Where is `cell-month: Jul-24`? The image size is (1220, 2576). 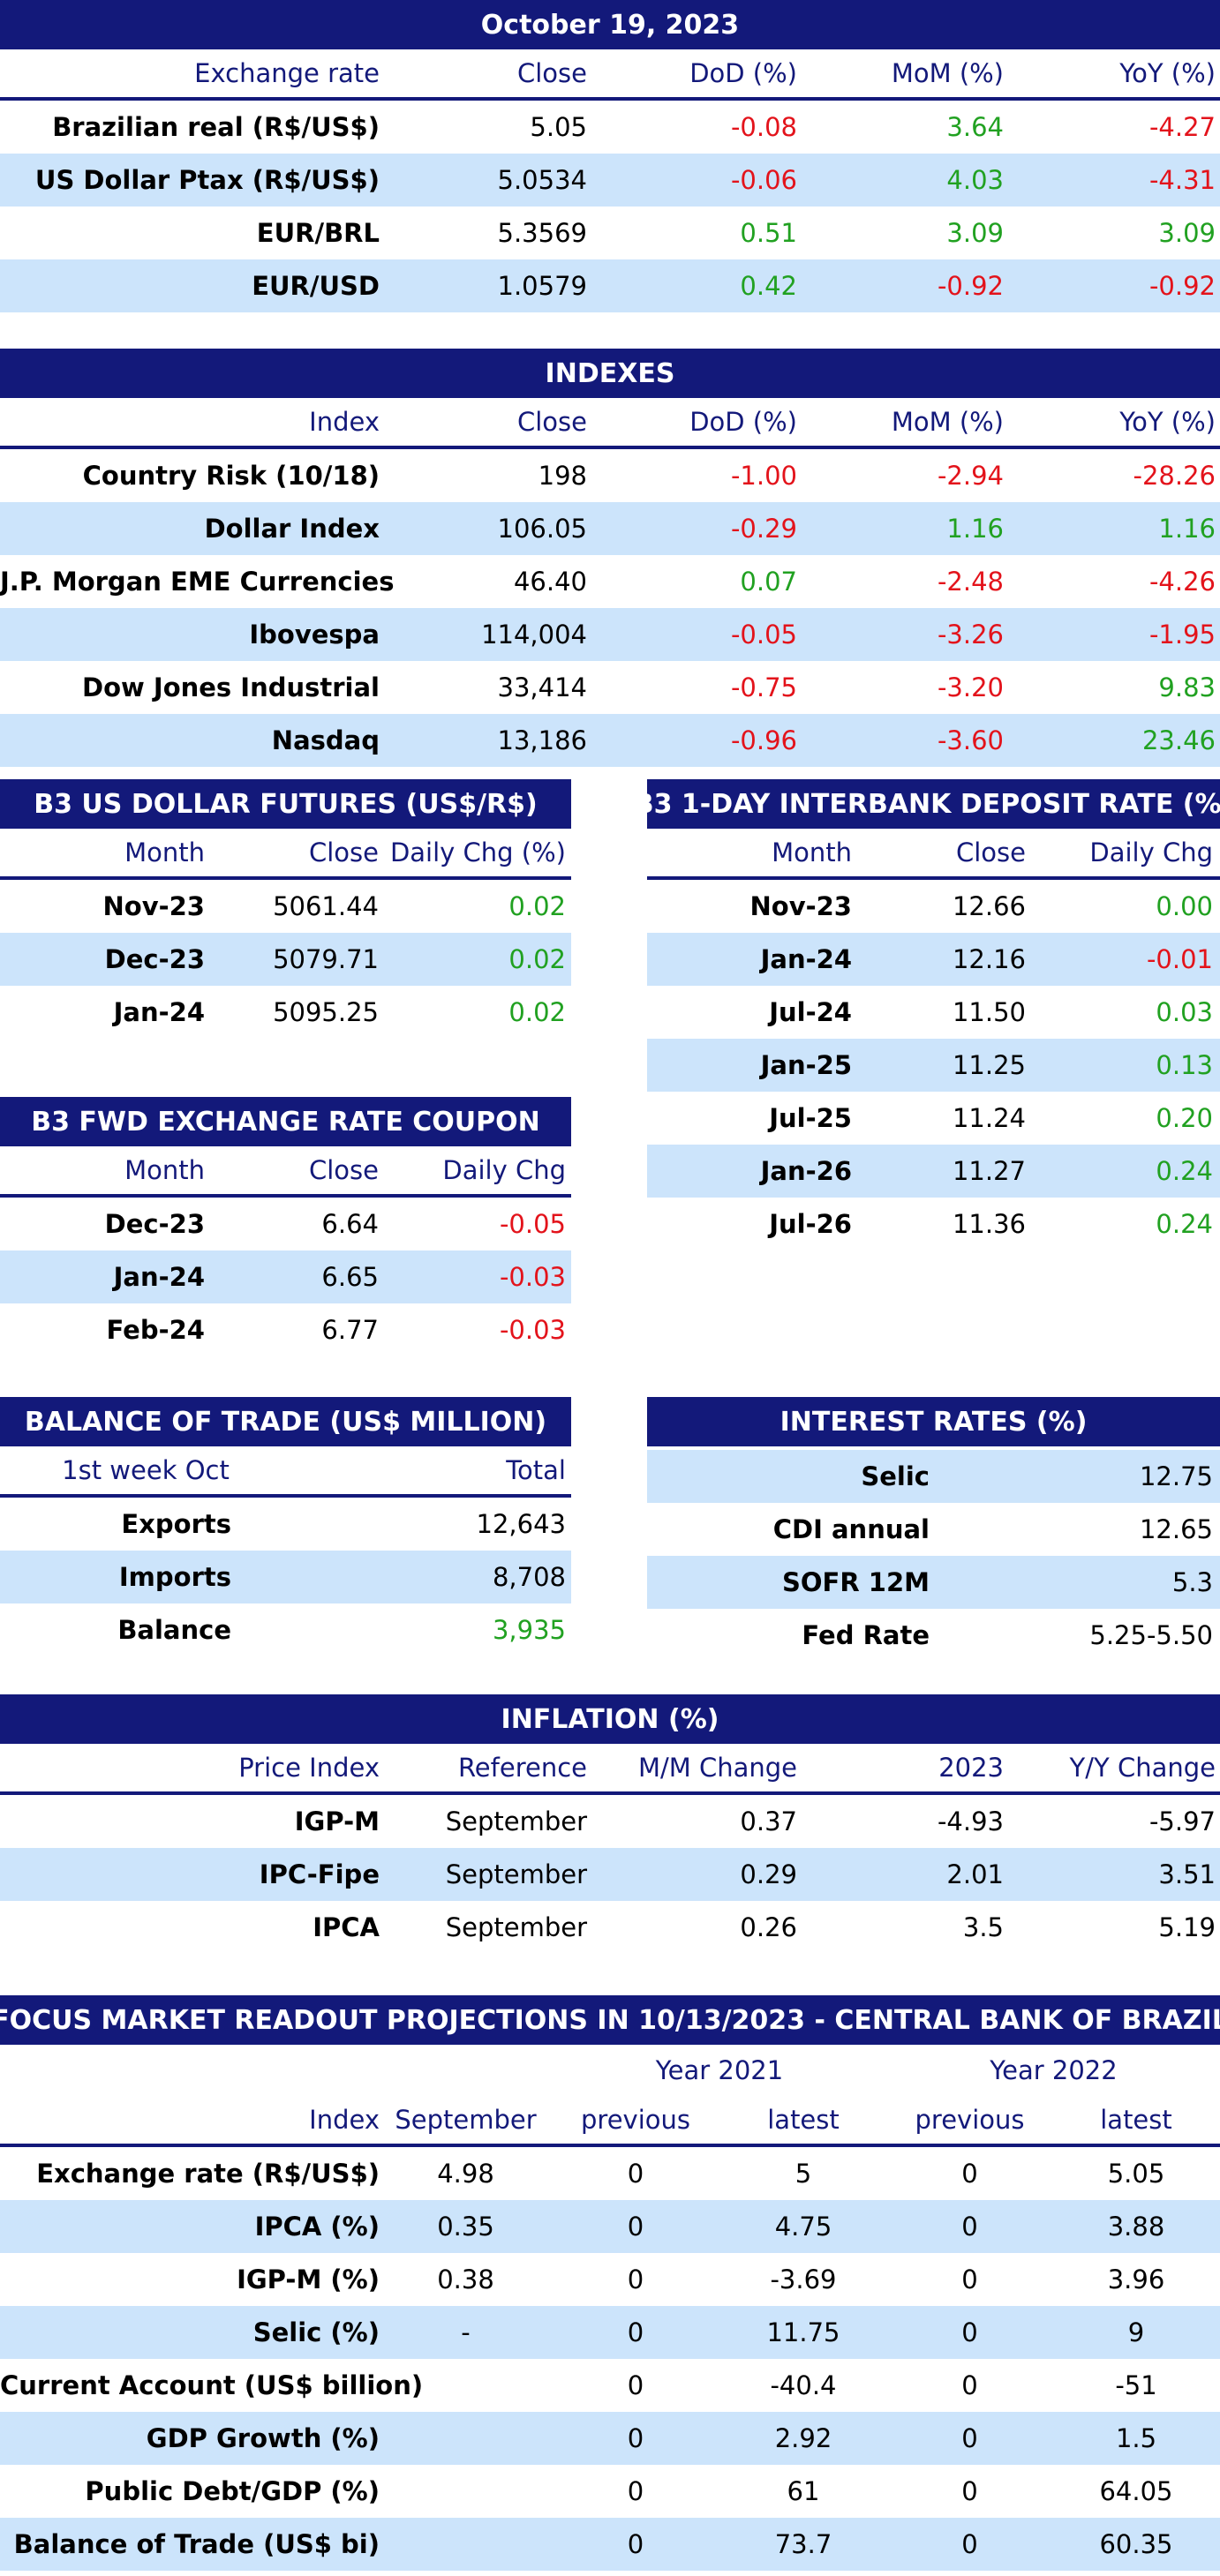 cell-month: Jul-24 is located at coordinates (810, 1012).